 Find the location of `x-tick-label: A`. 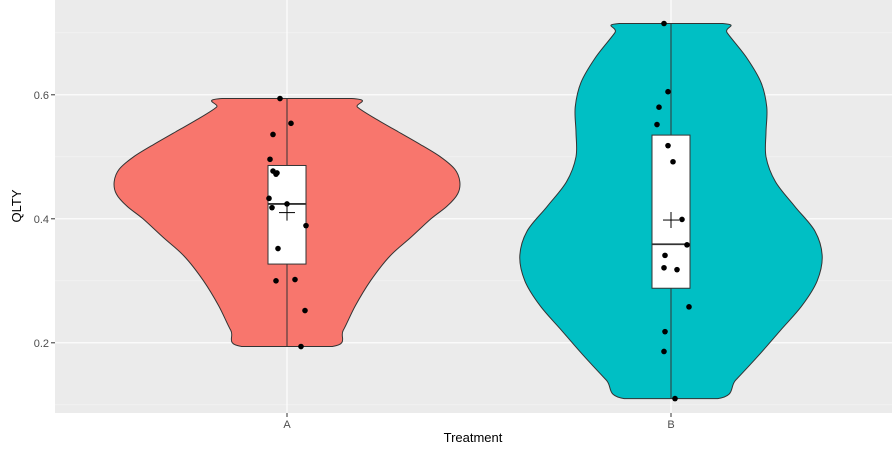

x-tick-label: A is located at coordinates (287, 425).